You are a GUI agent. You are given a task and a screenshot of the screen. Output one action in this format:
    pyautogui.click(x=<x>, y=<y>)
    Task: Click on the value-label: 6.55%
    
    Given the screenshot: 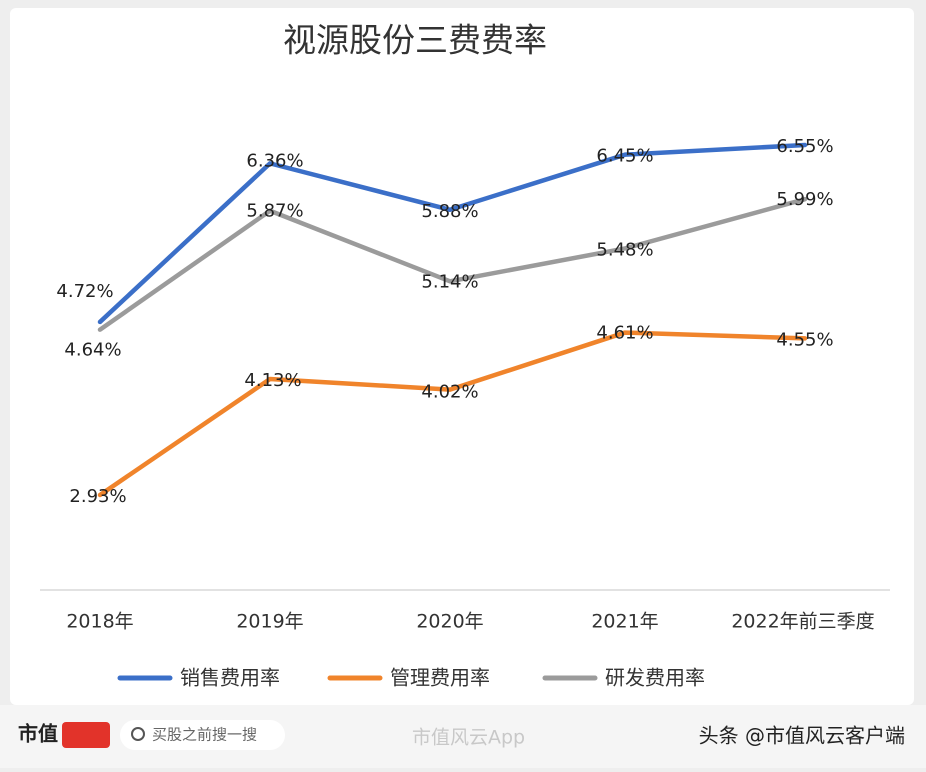 What is the action you would take?
    pyautogui.click(x=804, y=146)
    